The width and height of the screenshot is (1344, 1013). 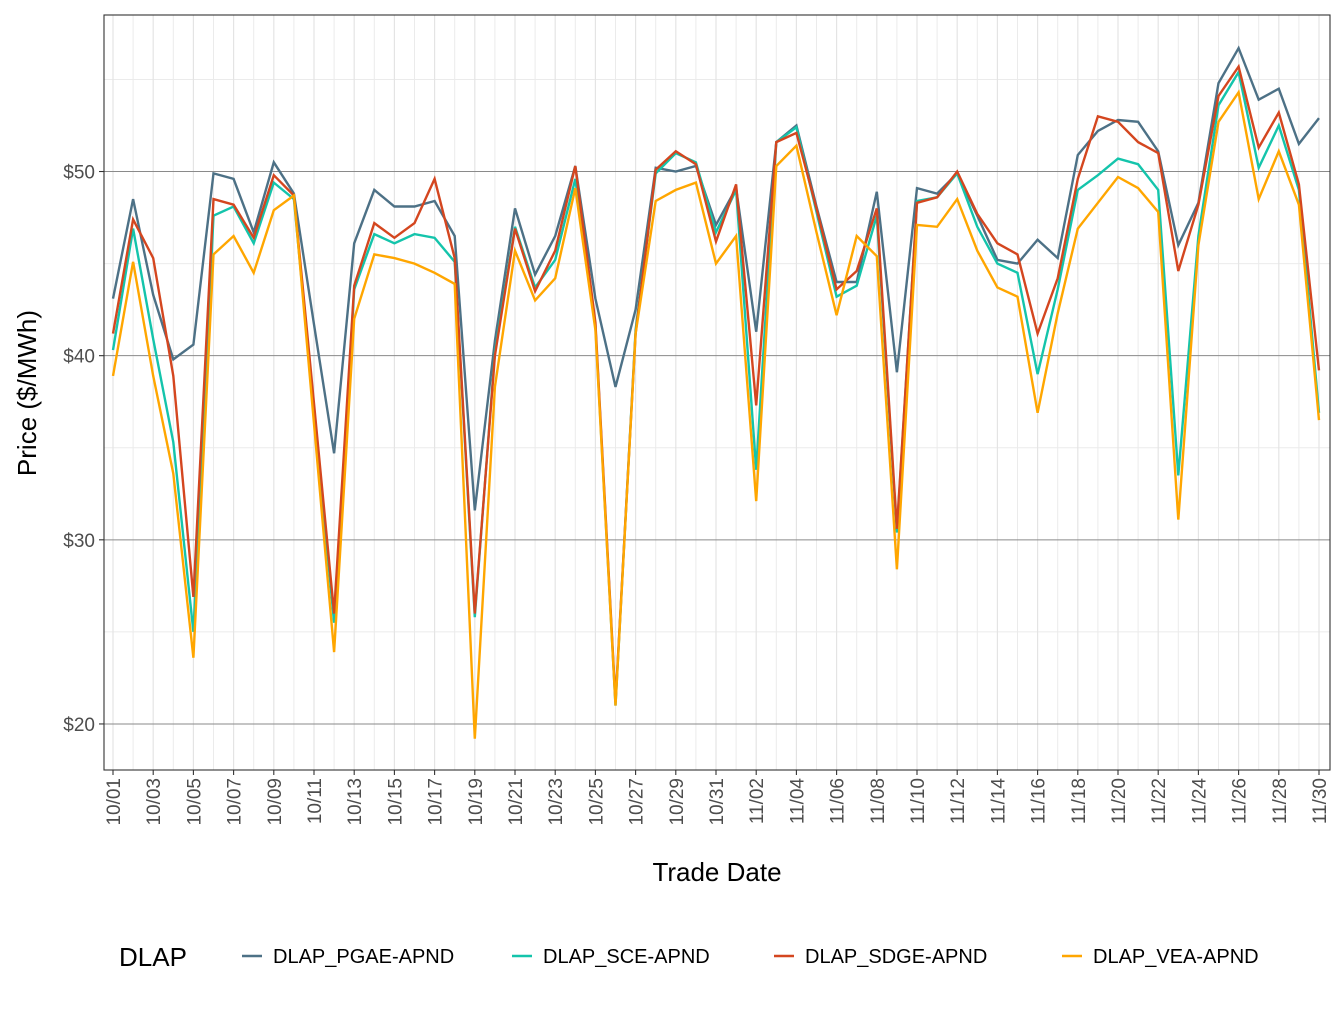 I want to click on x-tick-label: 10/25, so click(x=596, y=802).